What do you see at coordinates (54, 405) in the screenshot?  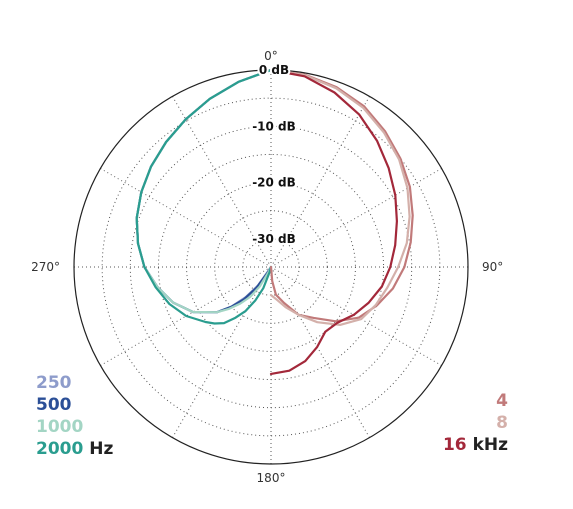 I see `legend-entry-500: 500` at bounding box center [54, 405].